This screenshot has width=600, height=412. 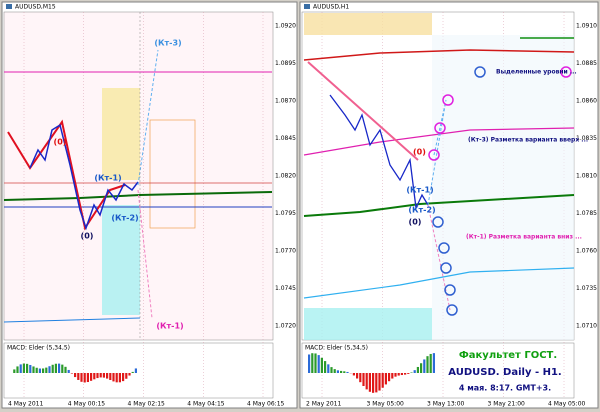 I want to click on price-label: 1.0845, so click(x=285, y=138).